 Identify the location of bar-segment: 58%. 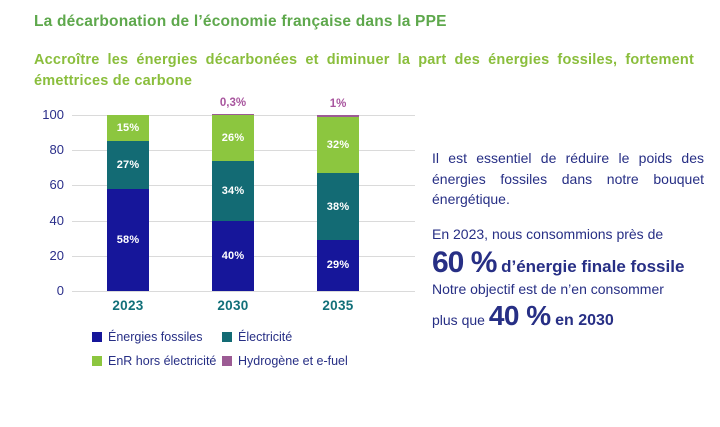
(128, 239).